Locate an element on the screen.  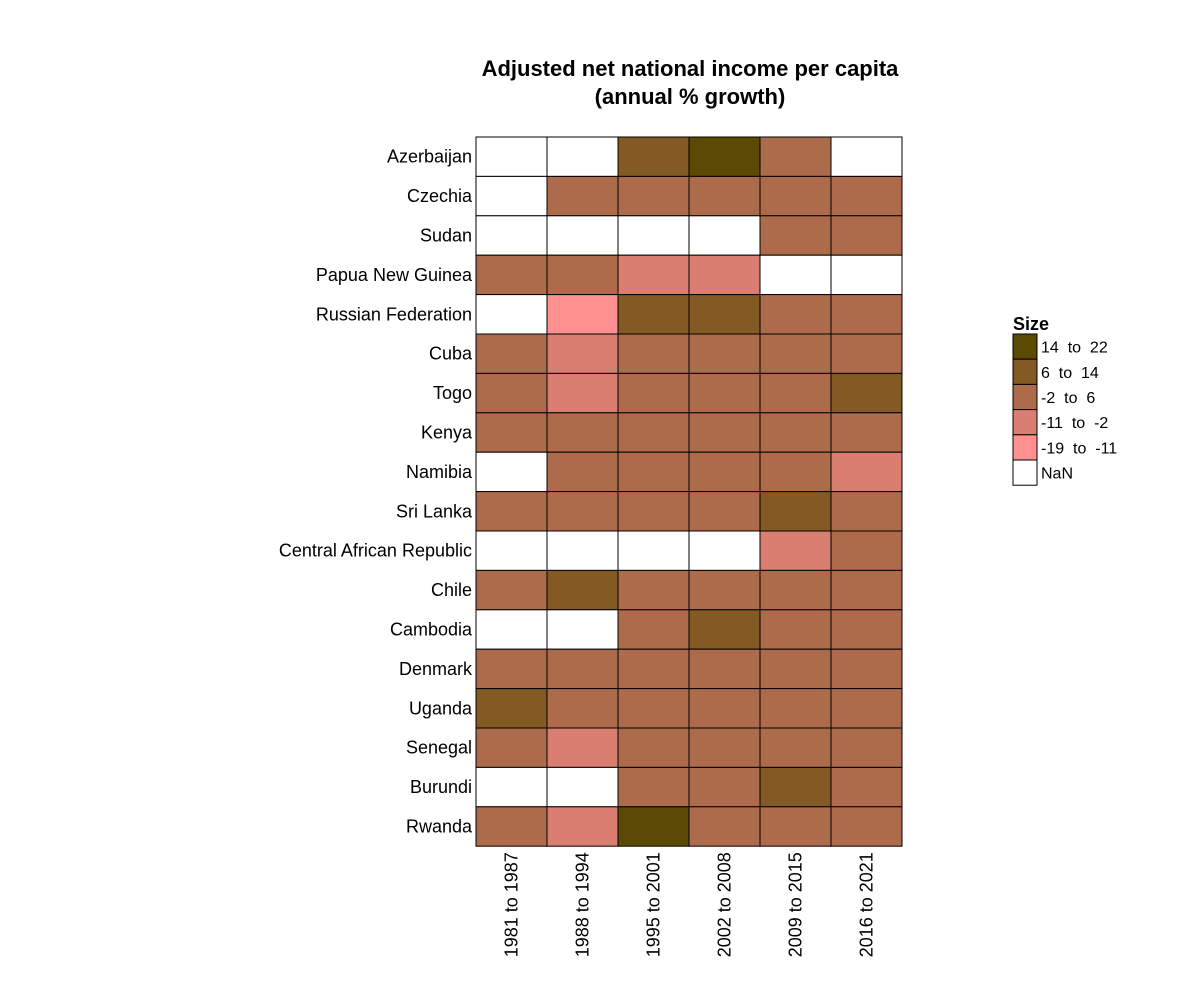
row-label: Chile is located at coordinates (451, 590).